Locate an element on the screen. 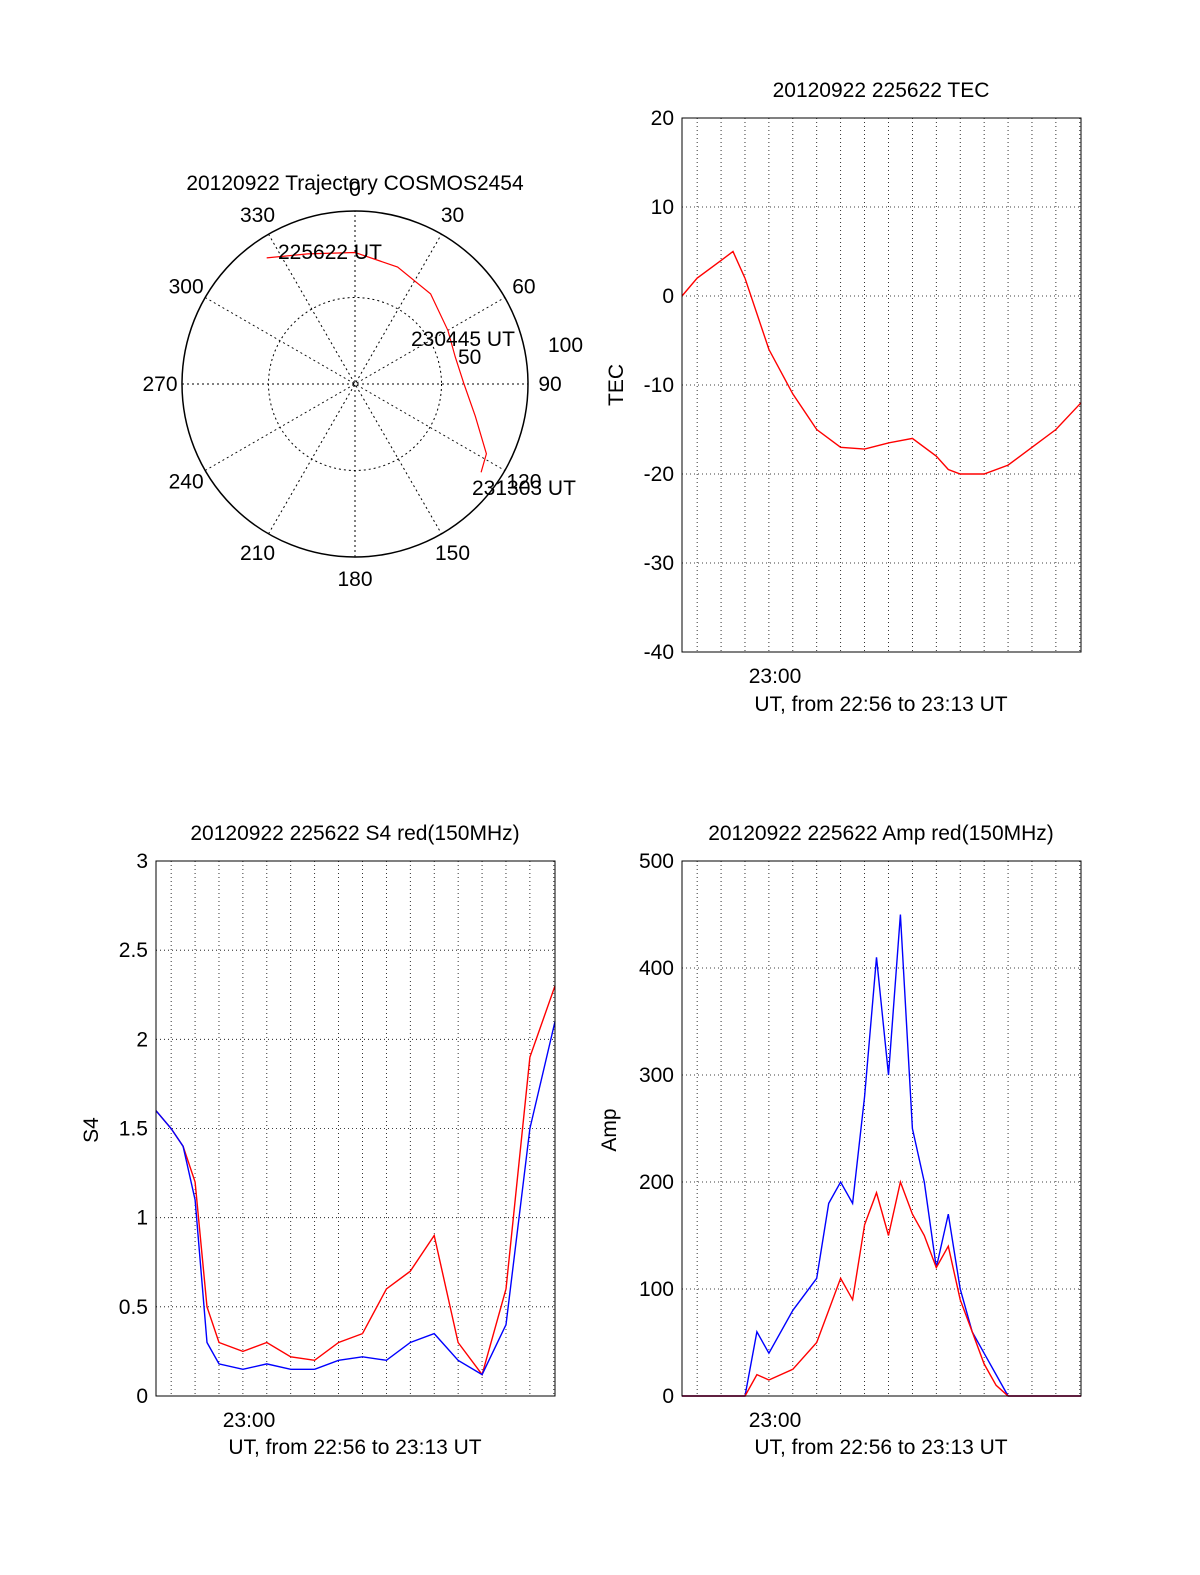 This screenshot has width=1200, height=1575. polar-chart-title: 20120922 Trajectory COSMOS2454 is located at coordinates (355, 183).